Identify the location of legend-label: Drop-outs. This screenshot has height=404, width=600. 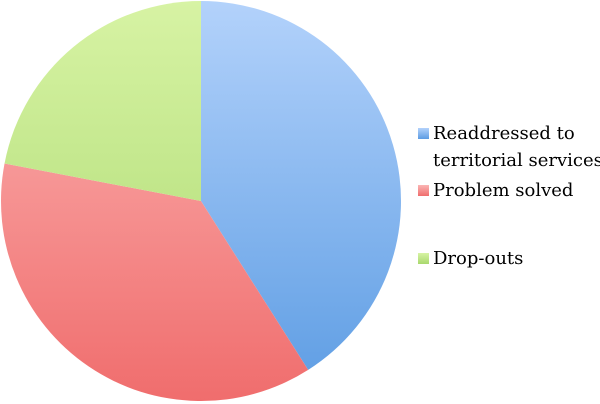
(478, 258).